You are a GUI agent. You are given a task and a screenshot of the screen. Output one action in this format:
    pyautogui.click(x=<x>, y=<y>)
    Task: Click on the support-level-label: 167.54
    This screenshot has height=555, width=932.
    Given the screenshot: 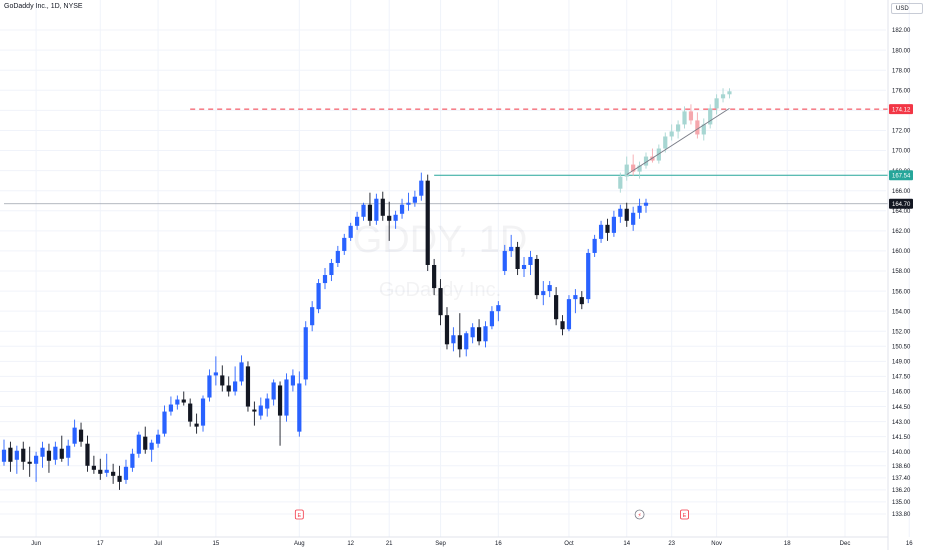 What is the action you would take?
    pyautogui.click(x=901, y=177)
    